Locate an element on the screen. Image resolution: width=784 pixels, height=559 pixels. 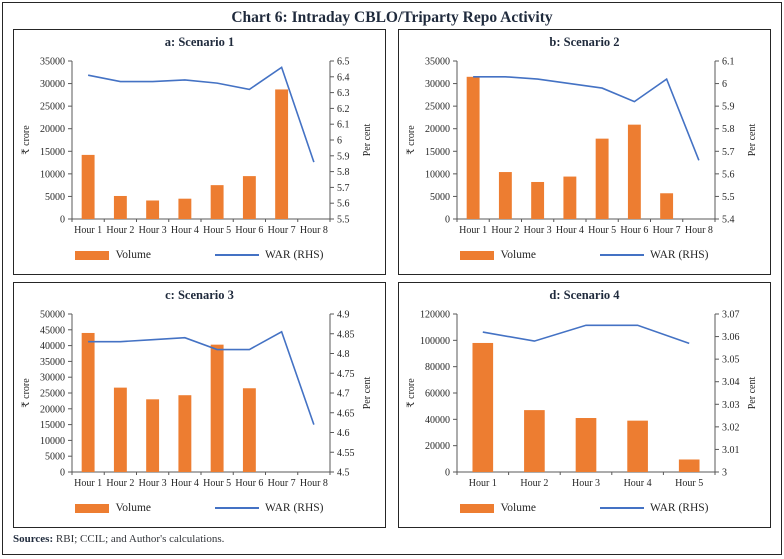
svg-text: 5000 is located at coordinates (55, 457).